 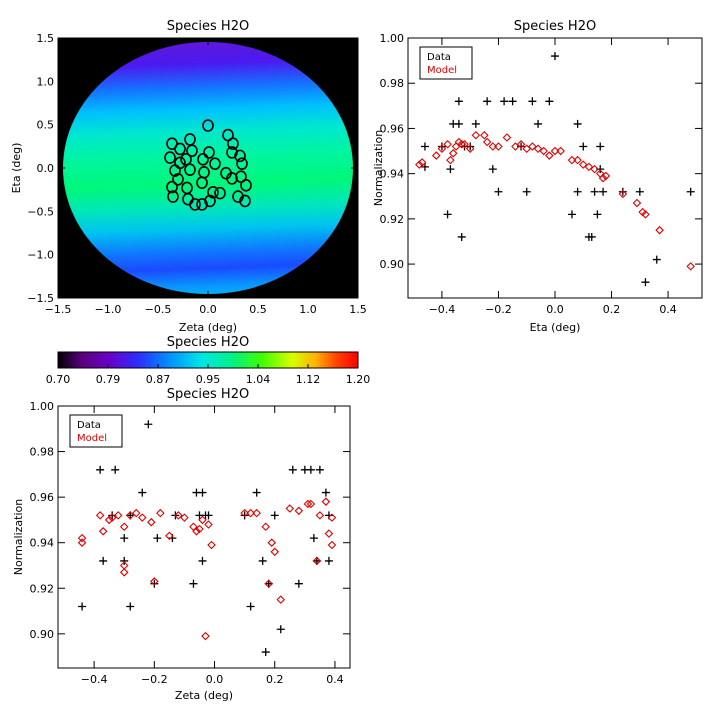 I want to click on y-tick-label: 0.98, so click(x=392, y=83).